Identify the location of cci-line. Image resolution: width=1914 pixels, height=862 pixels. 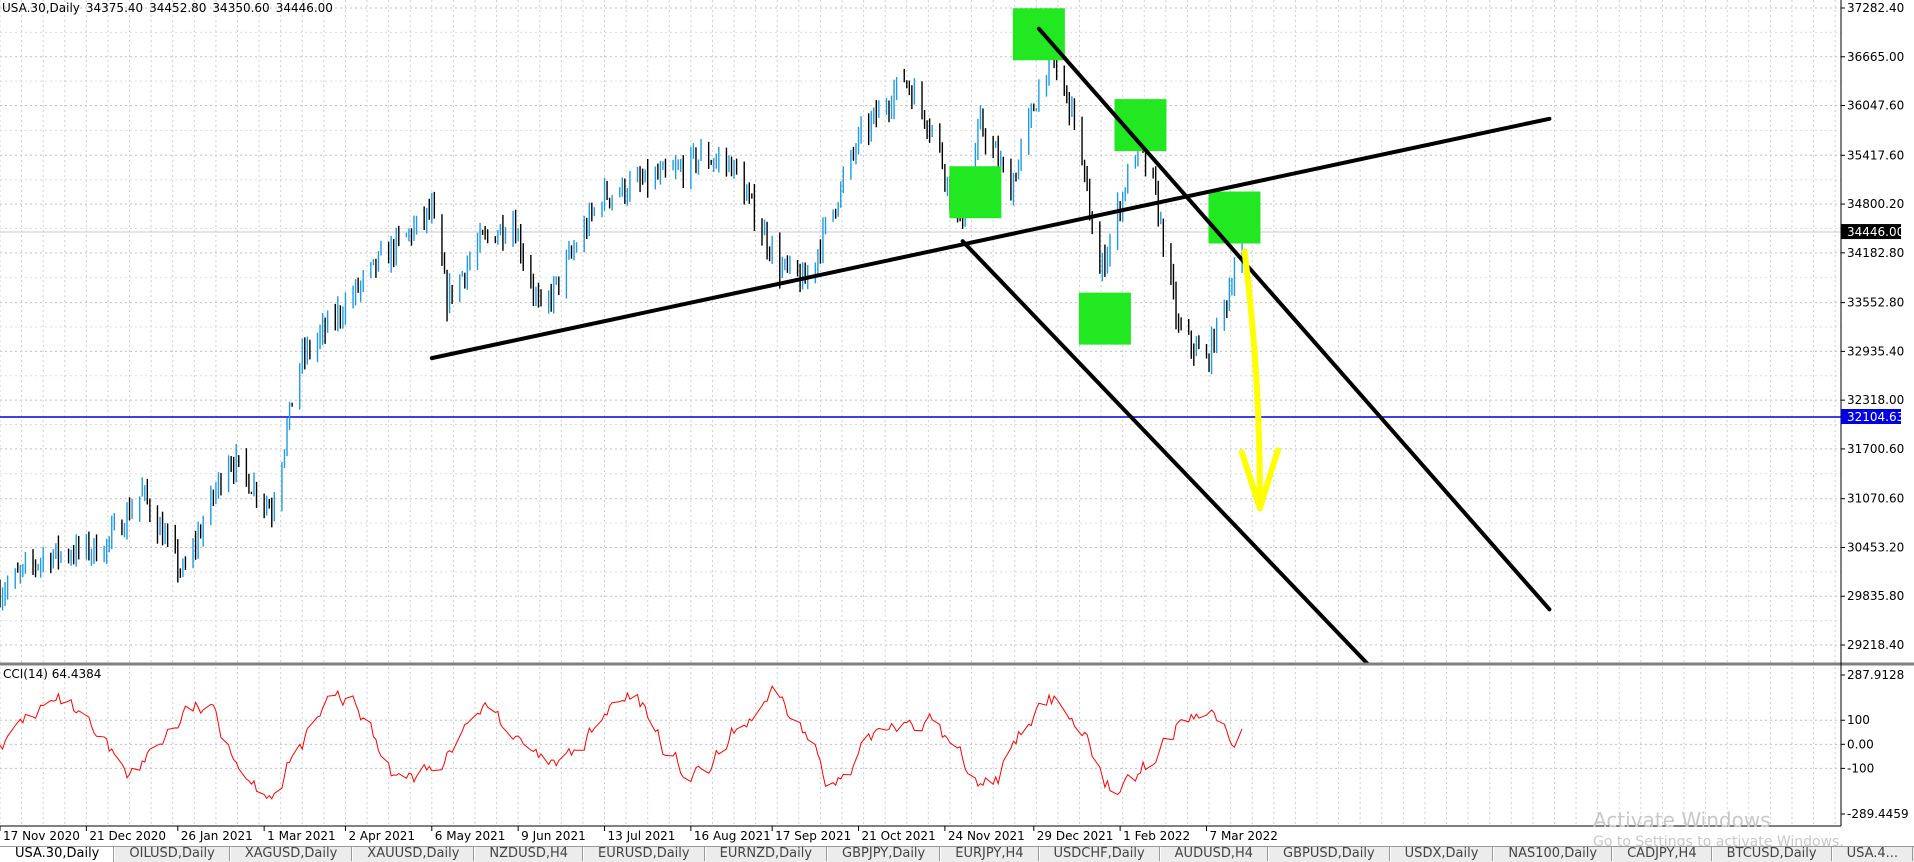
(621, 742).